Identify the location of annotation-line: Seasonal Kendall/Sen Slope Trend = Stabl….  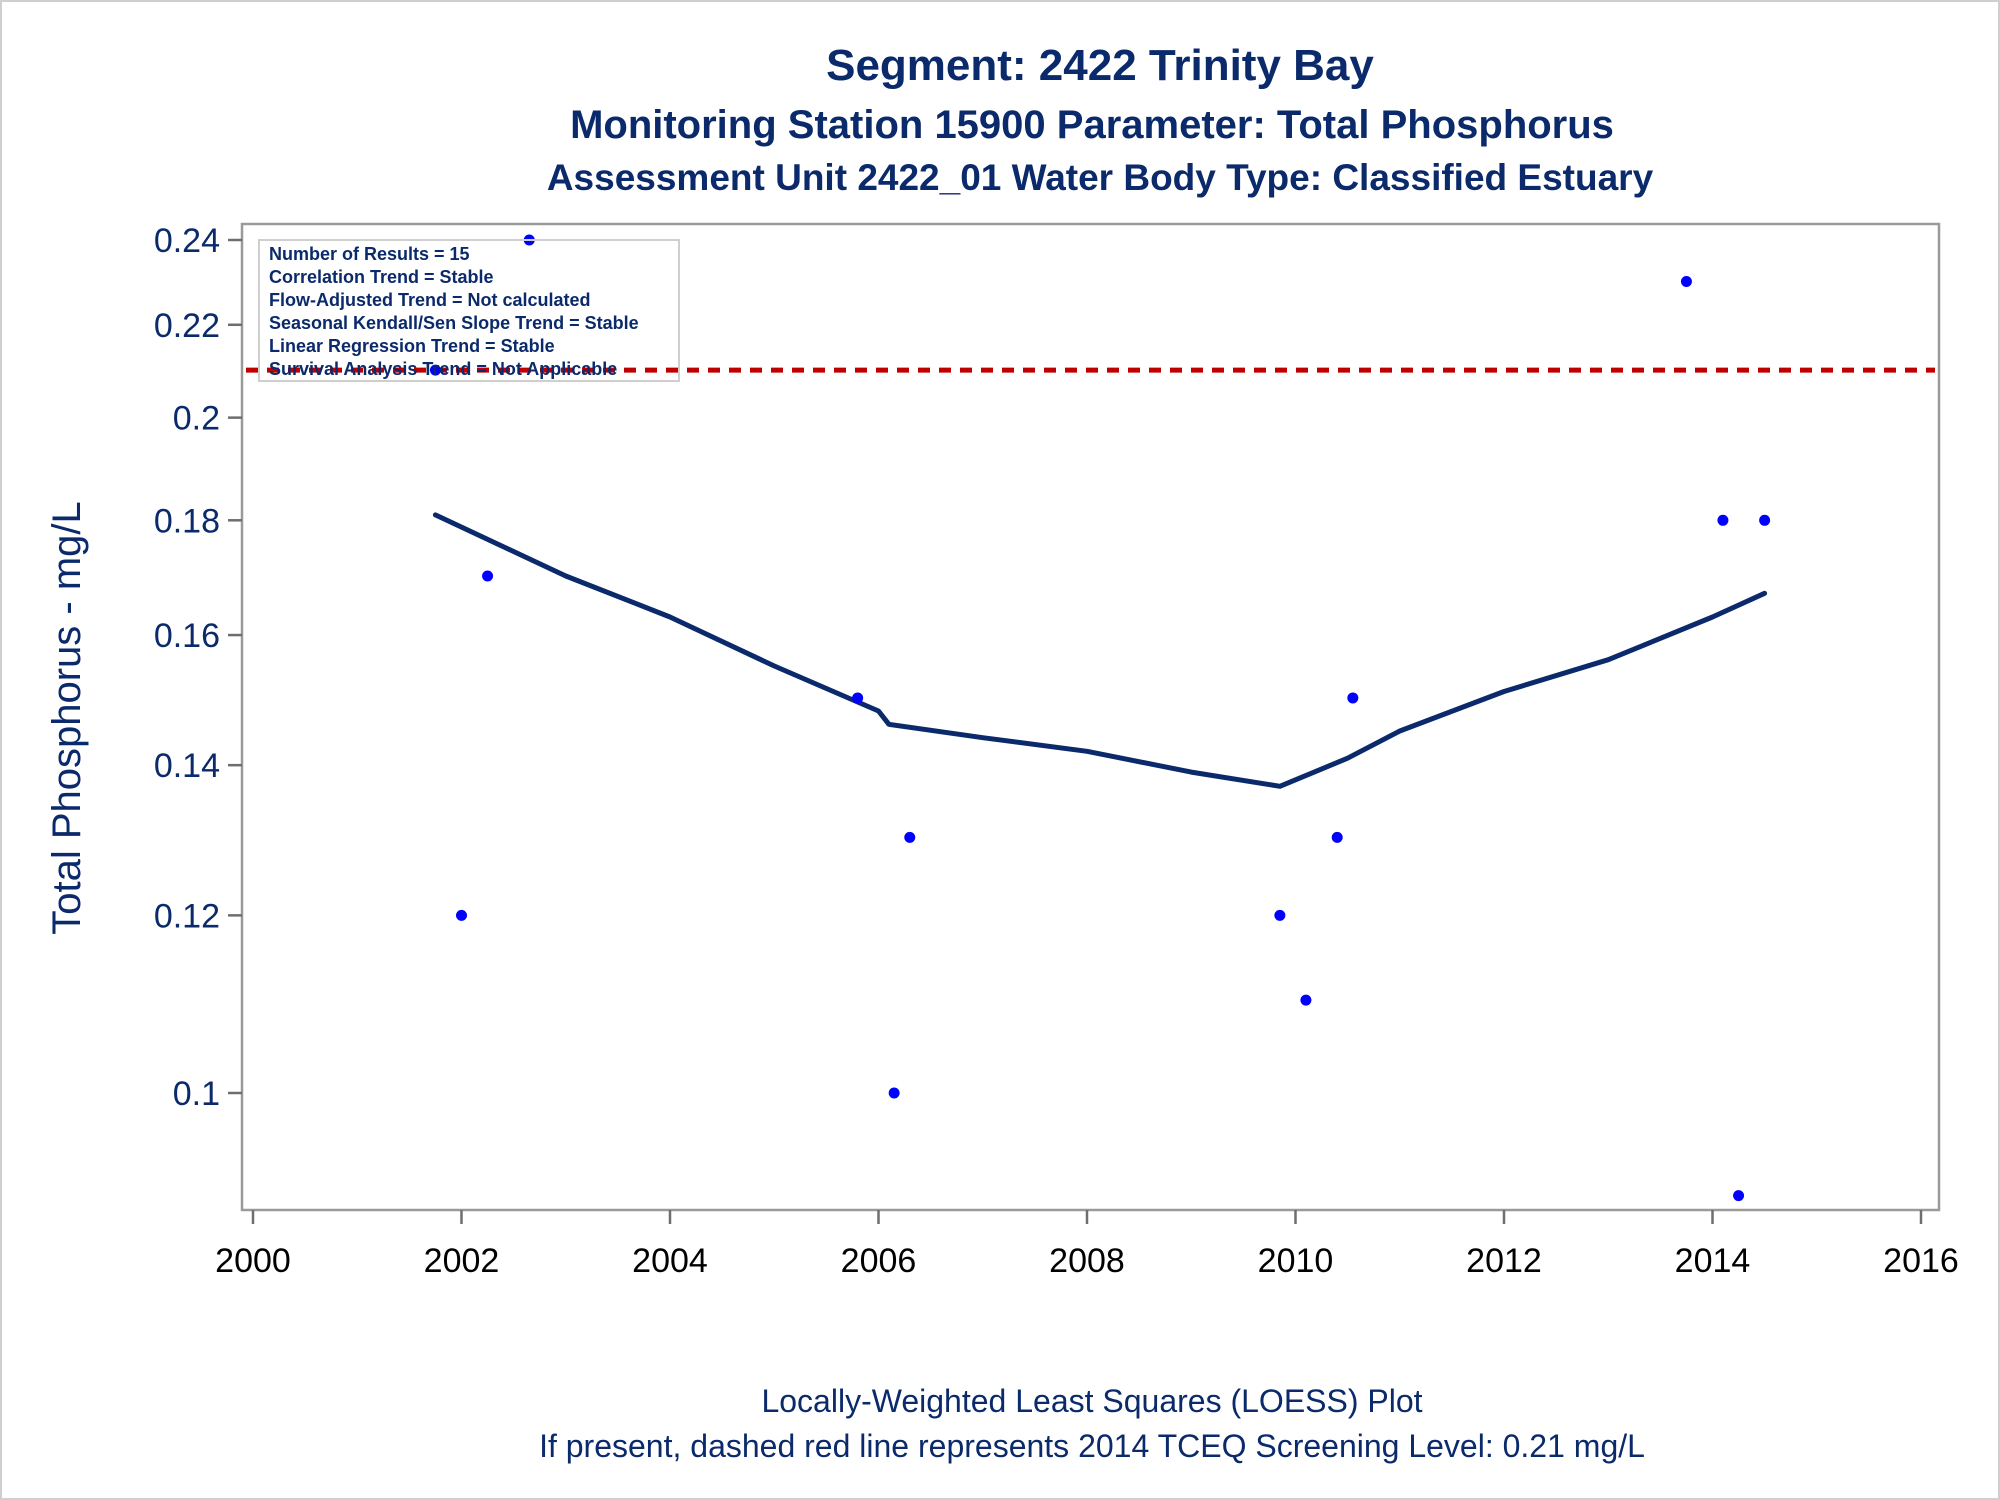
(454, 323).